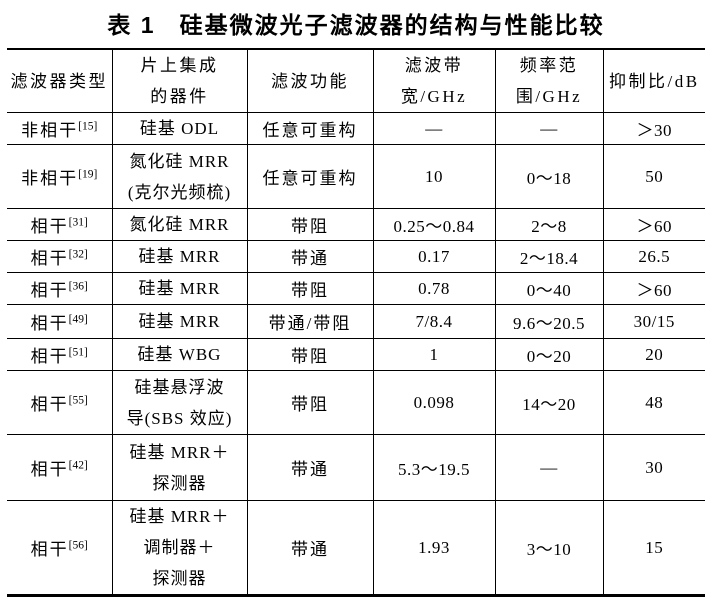 The image size is (712, 597). Describe the element at coordinates (434, 467) in the screenshot. I see `cell-bandwidth: 5.3～19.5` at that location.